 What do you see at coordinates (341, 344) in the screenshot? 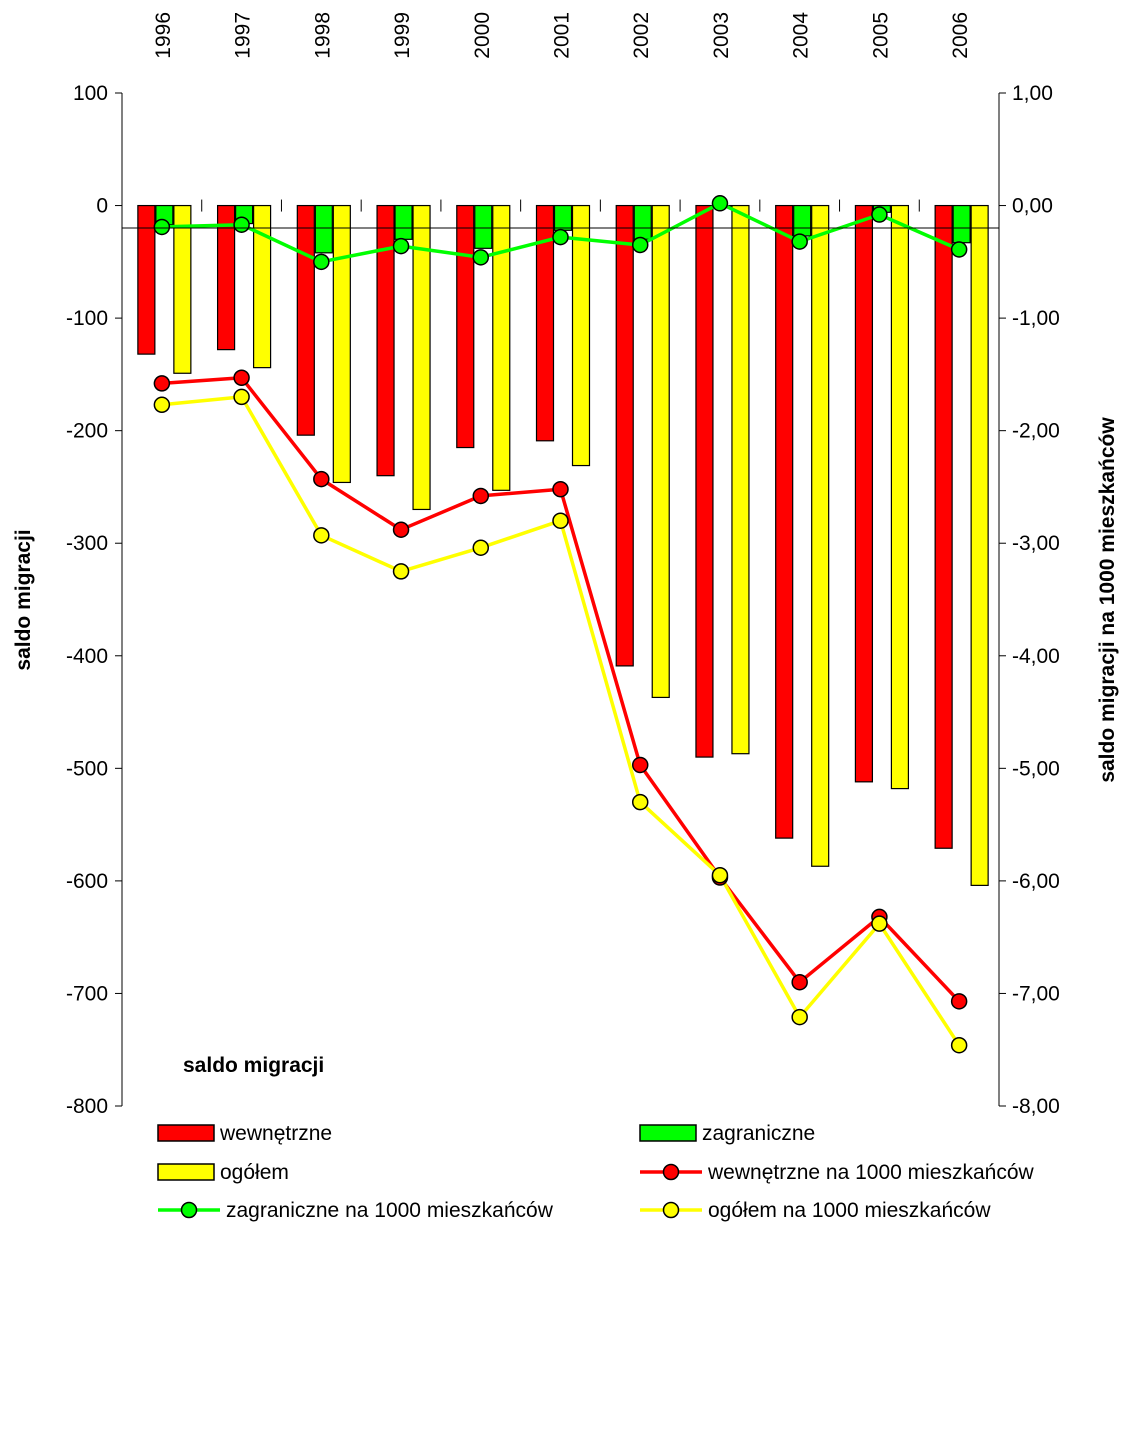
I see `bar-3-1998` at bounding box center [341, 344].